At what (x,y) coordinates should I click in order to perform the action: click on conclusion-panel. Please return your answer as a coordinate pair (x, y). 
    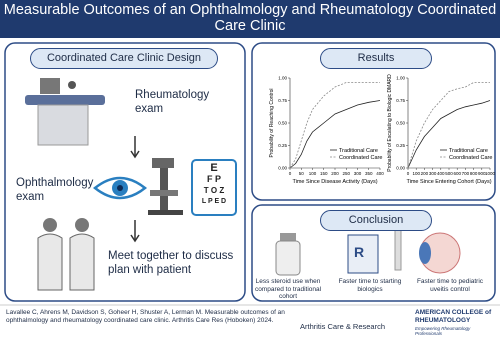
    Looking at the image, I should click on (373, 253).